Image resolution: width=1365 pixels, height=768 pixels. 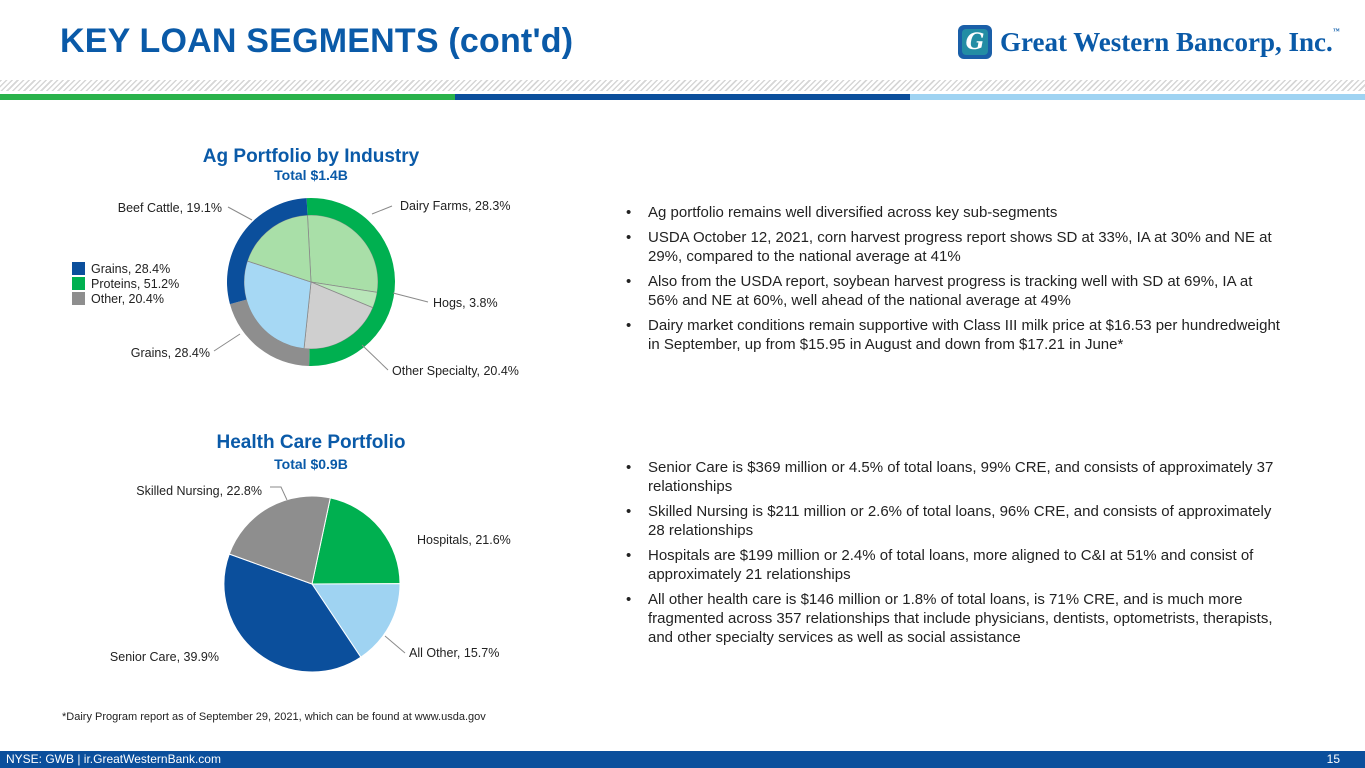 I want to click on pie-slice-skilled-nursing, so click(x=279, y=540).